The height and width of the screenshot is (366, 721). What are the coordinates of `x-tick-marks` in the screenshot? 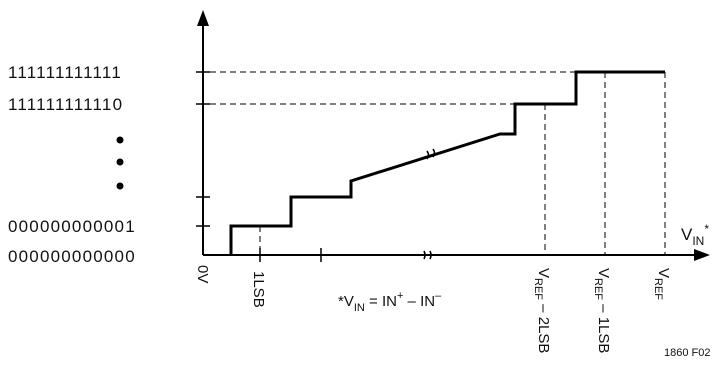 It's located at (290, 255).